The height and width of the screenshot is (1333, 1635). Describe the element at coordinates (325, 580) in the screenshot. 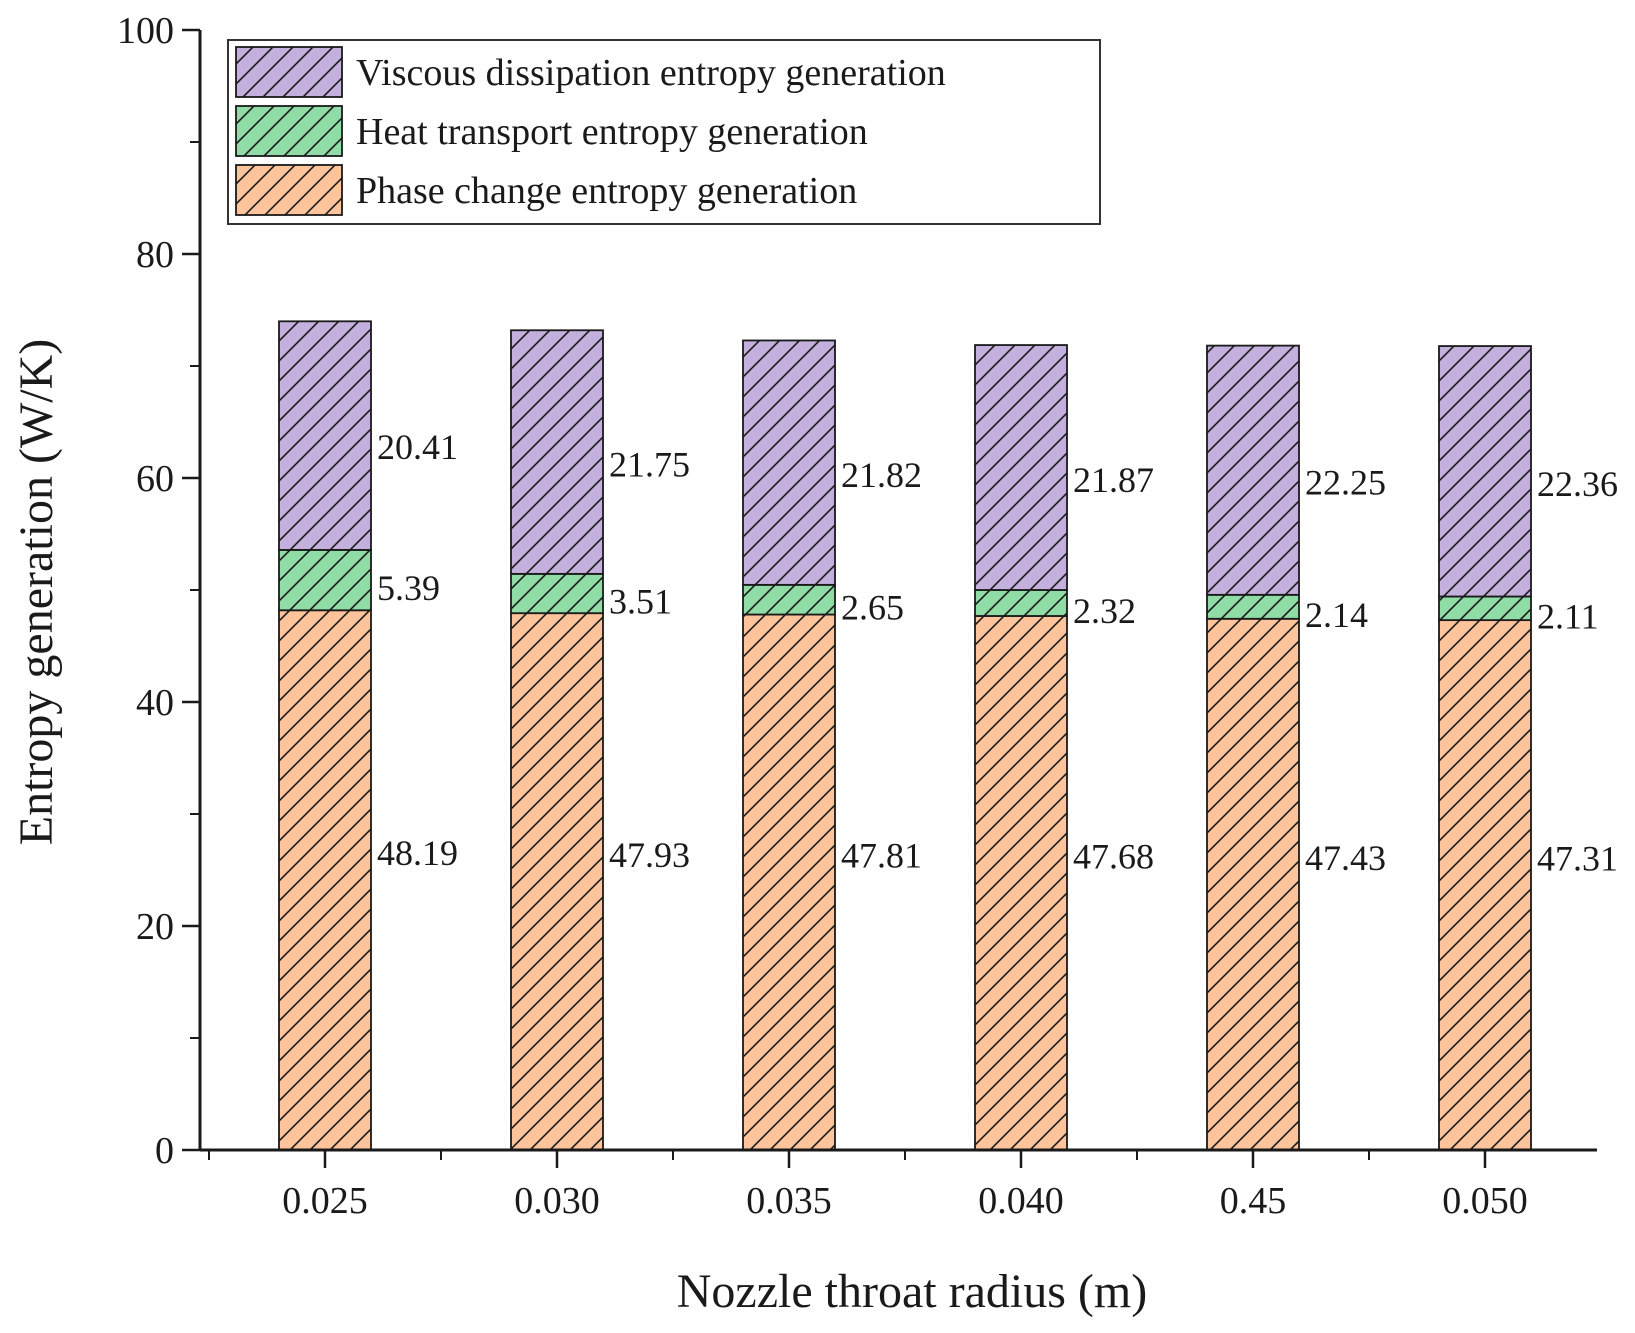

I see `bar-hatch-heat-transport-entropy-generation-0.025` at that location.